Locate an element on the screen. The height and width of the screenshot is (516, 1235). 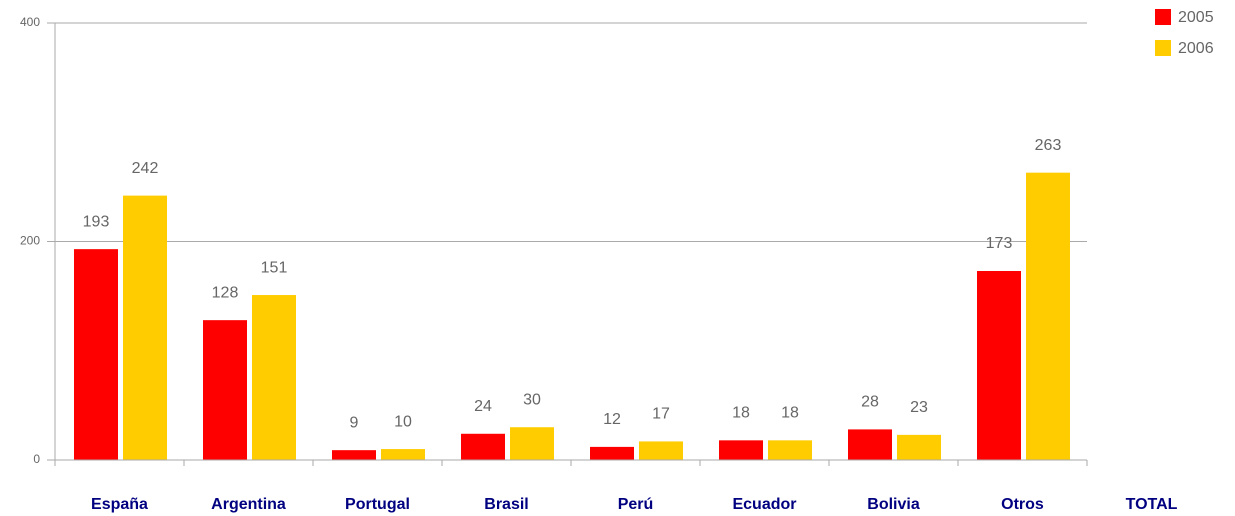
x-tick-label: Perú is located at coordinates (636, 504).